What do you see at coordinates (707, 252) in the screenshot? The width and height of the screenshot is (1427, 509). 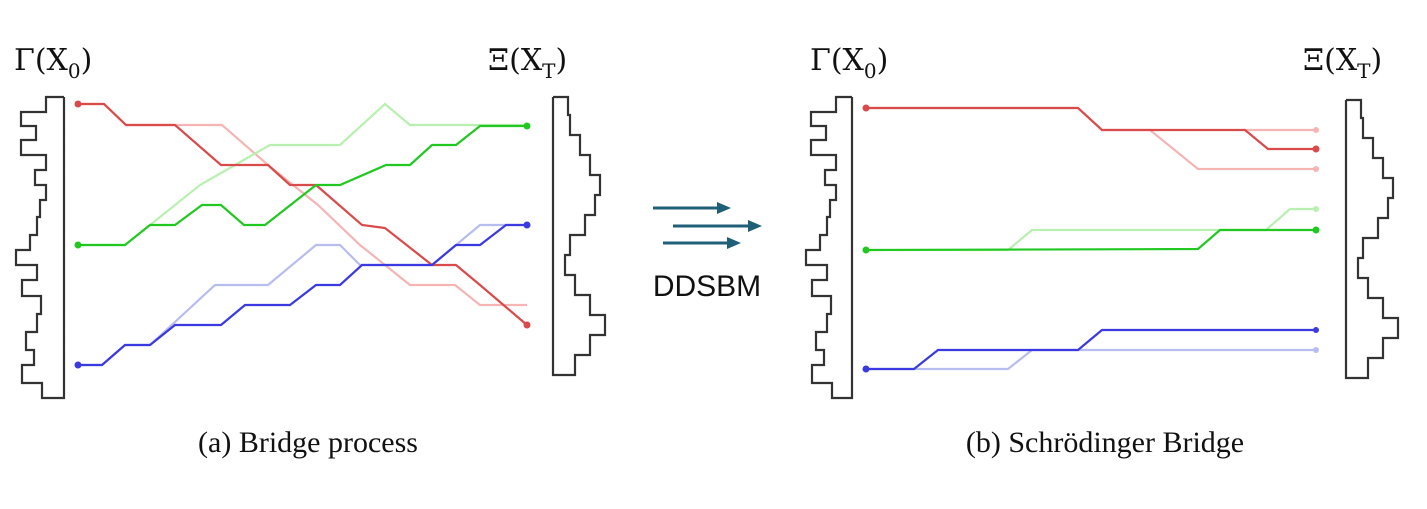 I see `transform-arrows: DDSBM` at bounding box center [707, 252].